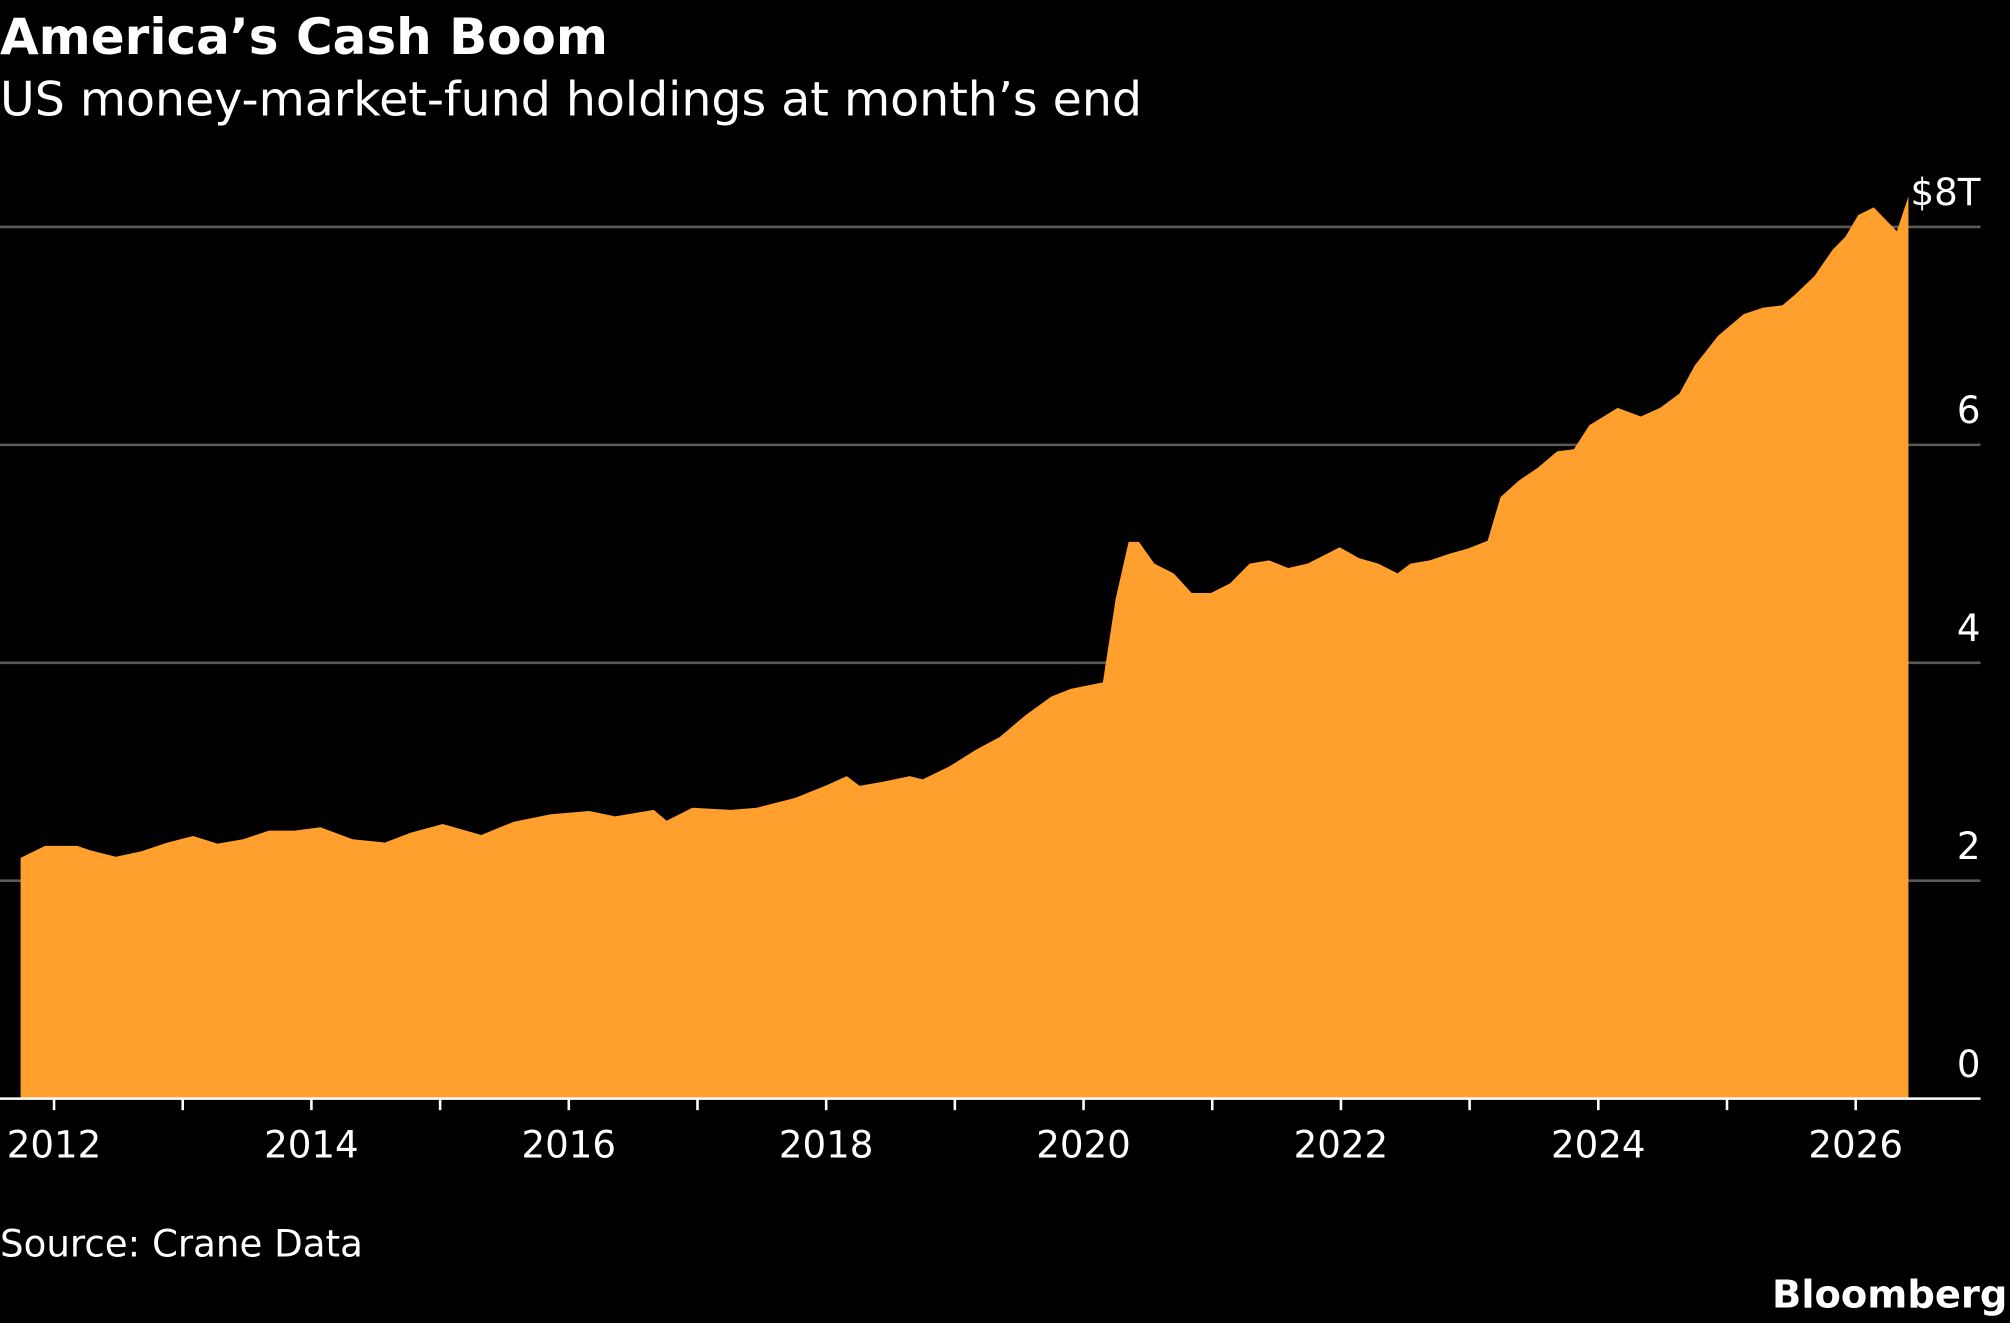  What do you see at coordinates (304, 37) in the screenshot?
I see `chart-title: America’s Cash Boom` at bounding box center [304, 37].